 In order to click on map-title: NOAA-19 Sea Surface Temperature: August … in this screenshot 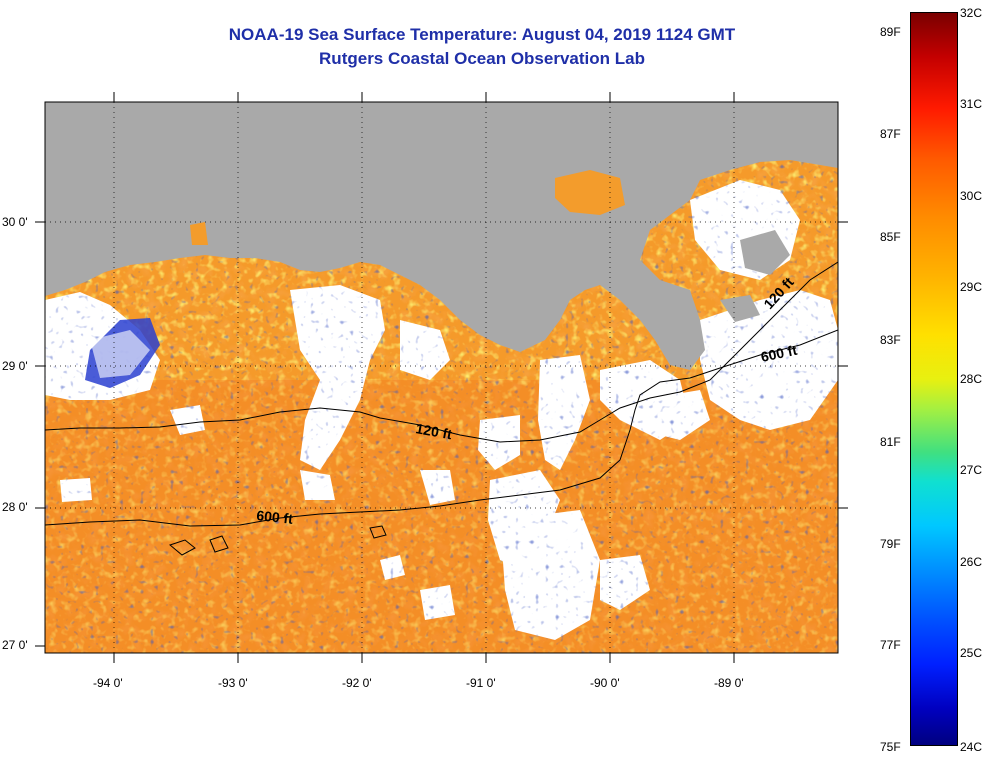, I will do `click(482, 34)`.